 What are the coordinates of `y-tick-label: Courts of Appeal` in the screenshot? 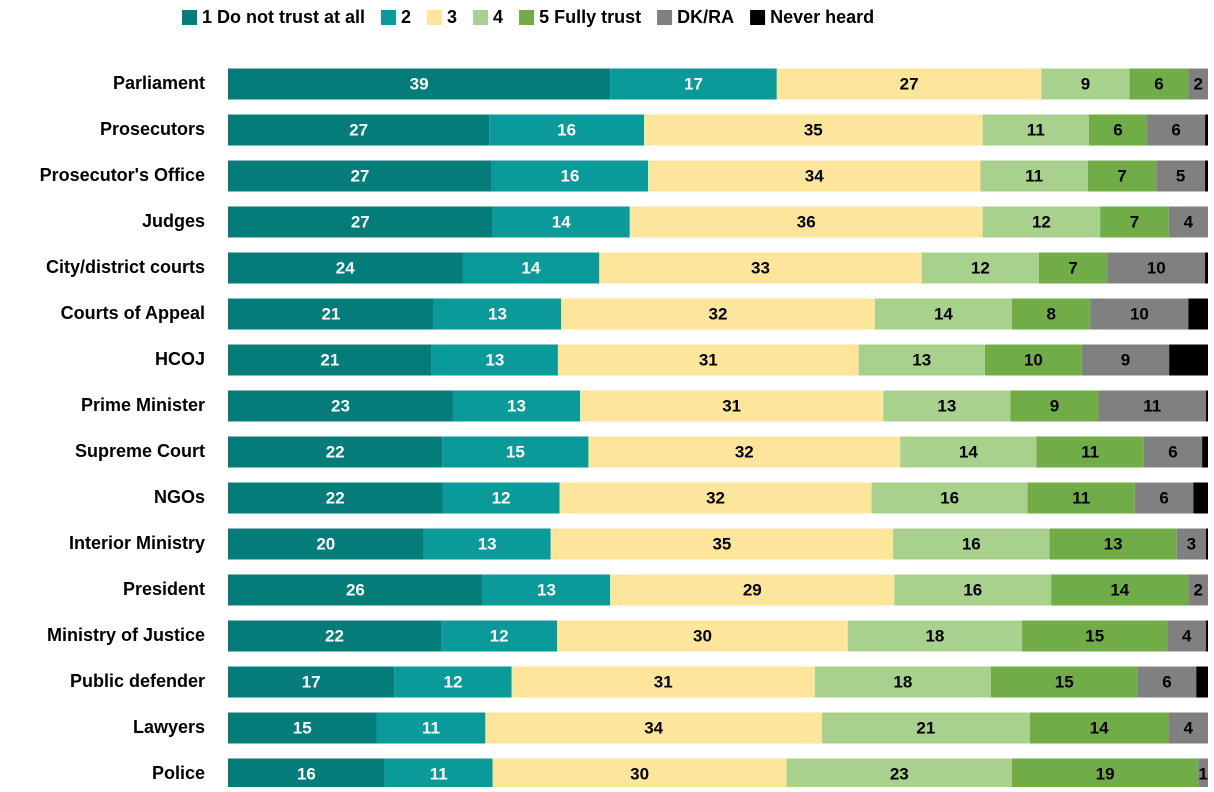 It's located at (133, 313).